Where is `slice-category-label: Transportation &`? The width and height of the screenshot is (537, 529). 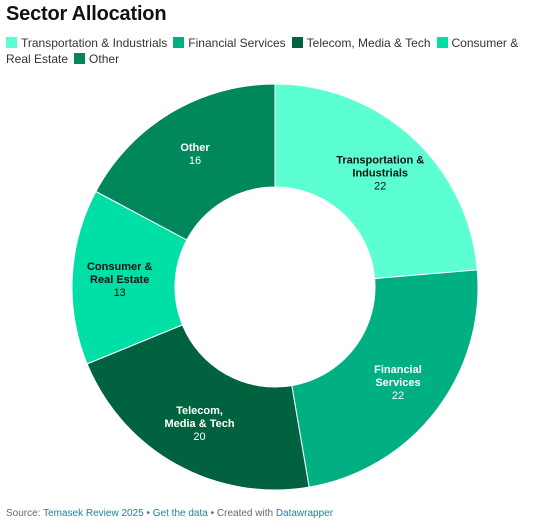
slice-category-label: Transportation & is located at coordinates (380, 161).